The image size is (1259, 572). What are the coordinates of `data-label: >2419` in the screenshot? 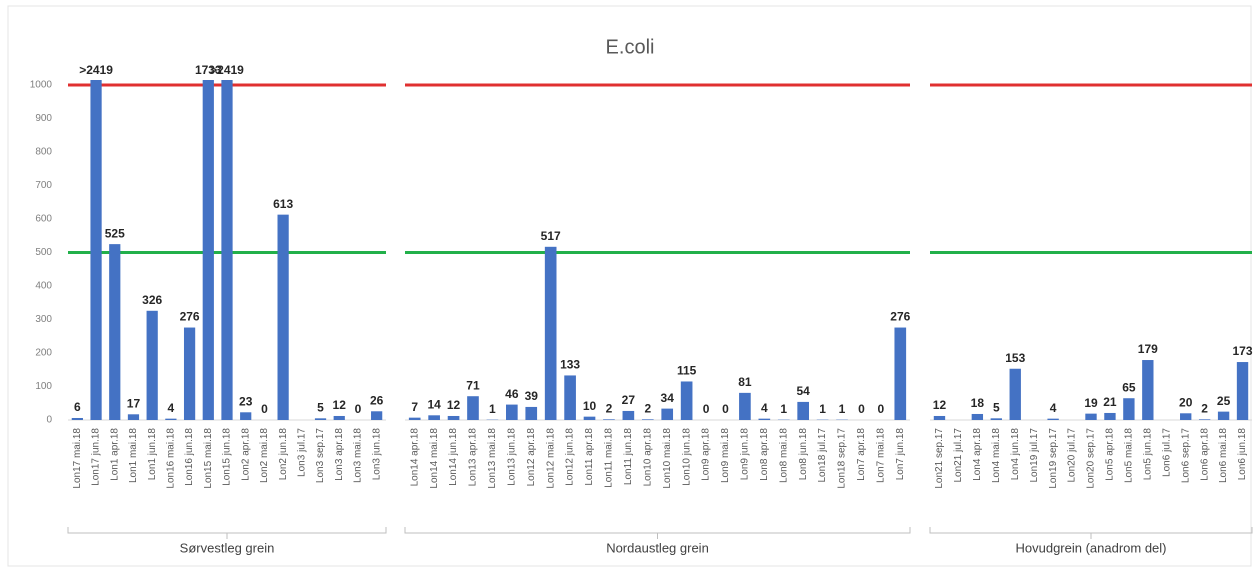 It's located at (227, 70).